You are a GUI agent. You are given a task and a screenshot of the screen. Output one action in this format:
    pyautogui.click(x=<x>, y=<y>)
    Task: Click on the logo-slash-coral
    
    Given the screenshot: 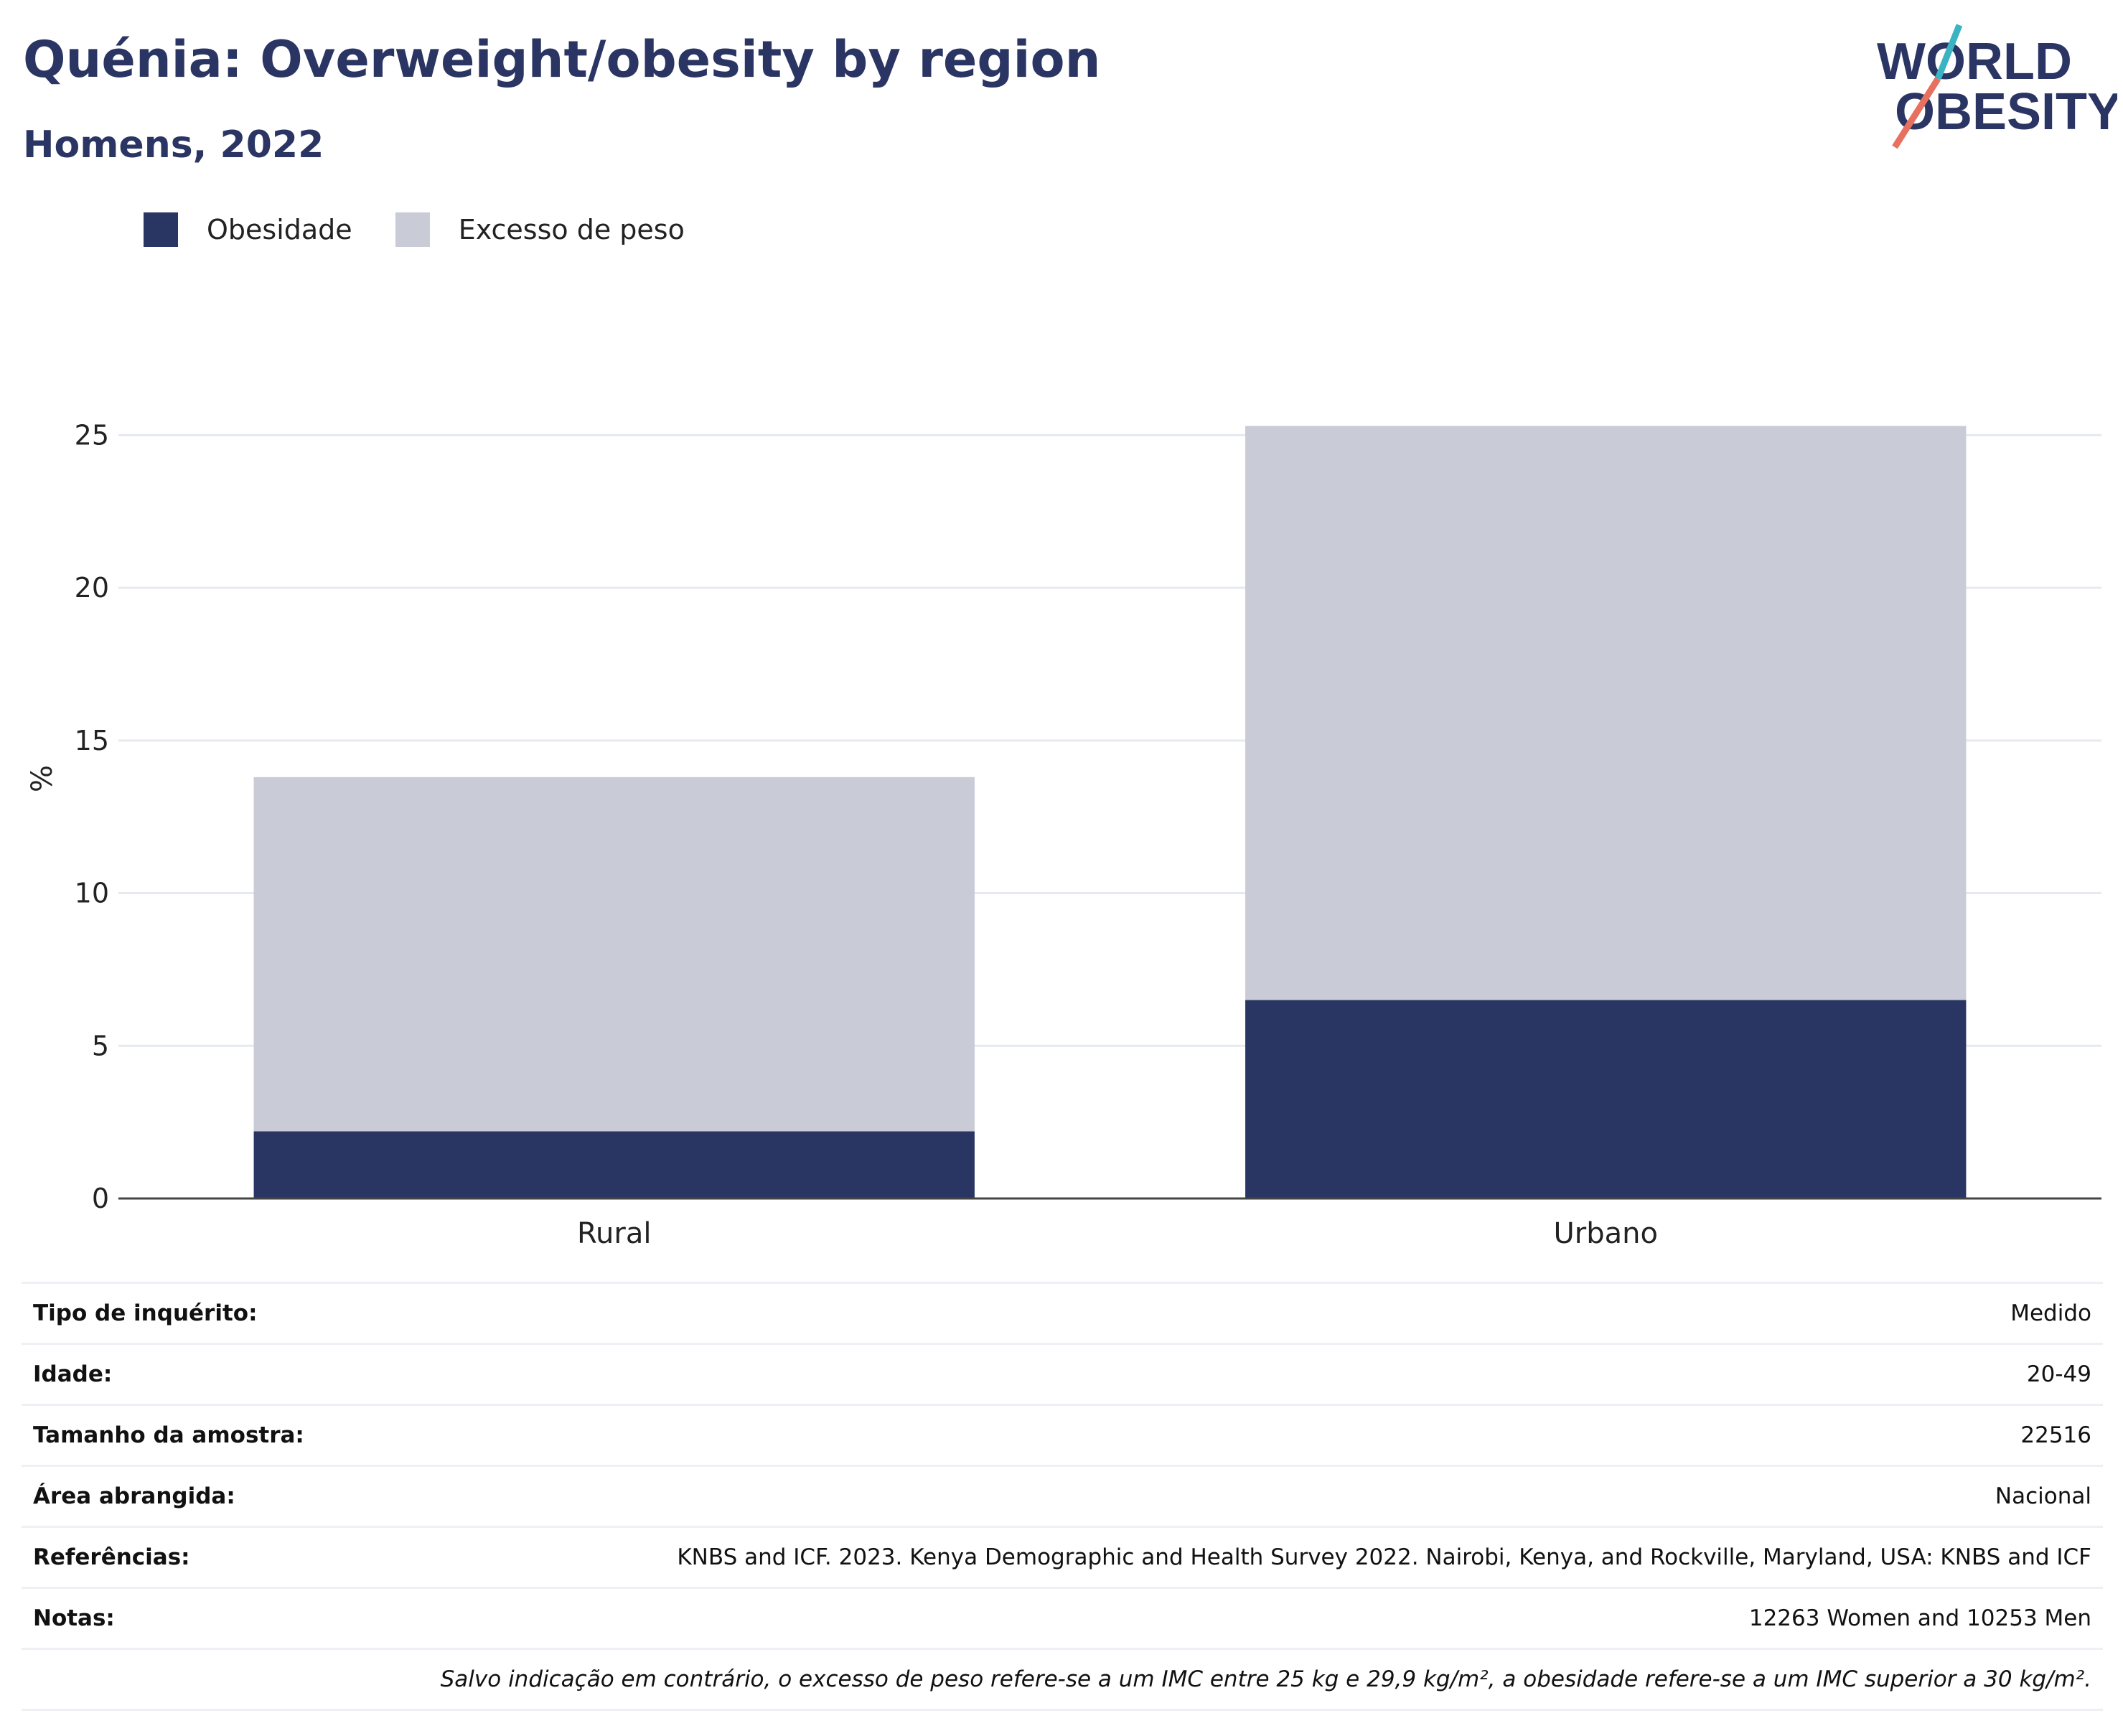 What is the action you would take?
    pyautogui.click(x=1916, y=113)
    